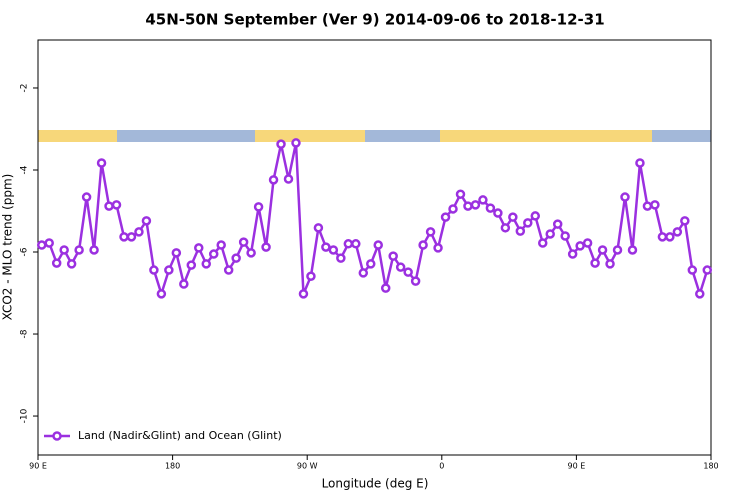  Describe the element at coordinates (25, 333) in the screenshot. I see `y-tick-label: -8` at that location.